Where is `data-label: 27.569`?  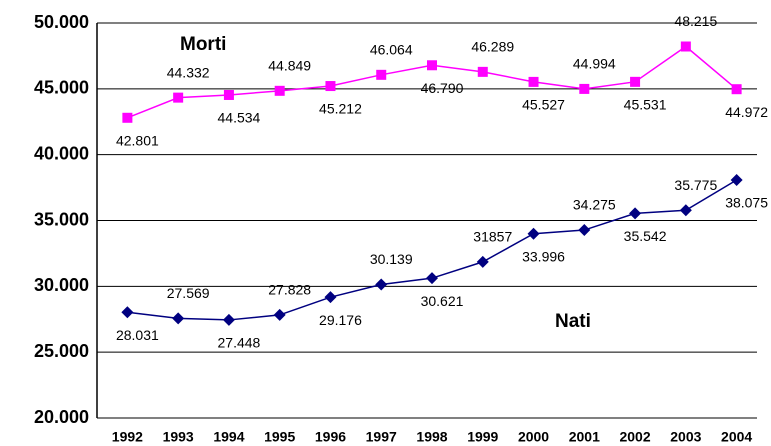 data-label: 27.569 is located at coordinates (188, 293).